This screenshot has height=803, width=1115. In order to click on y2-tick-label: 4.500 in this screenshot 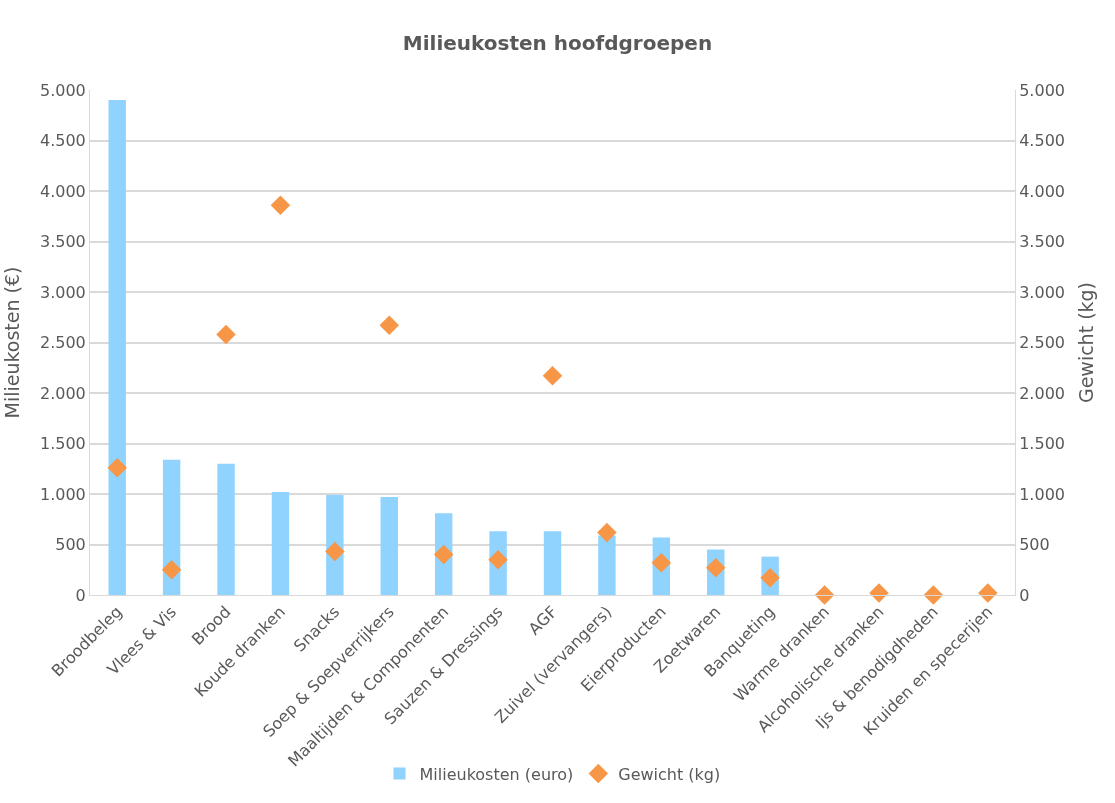, I will do `click(1042, 141)`.